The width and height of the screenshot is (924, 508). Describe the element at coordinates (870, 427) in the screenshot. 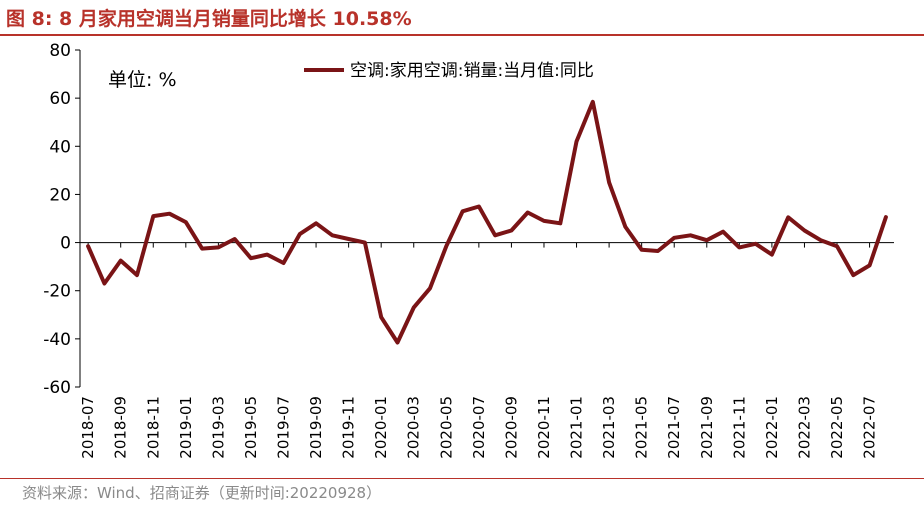

I see `x-tick-label: 2022-07` at that location.